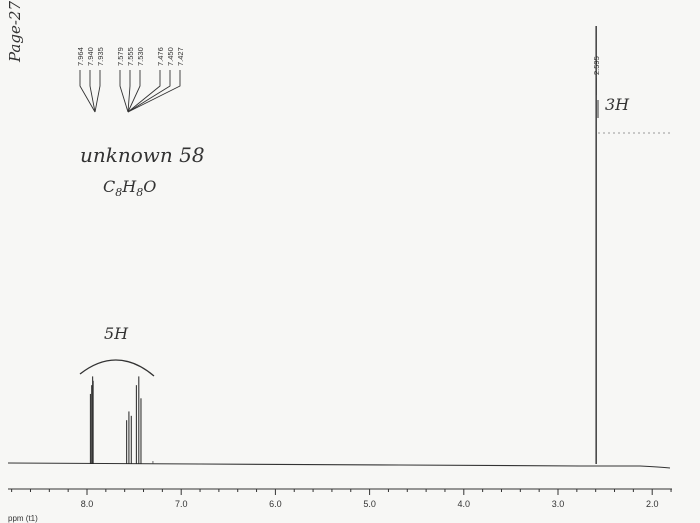  I want to click on formula-h: H, so click(129, 186).